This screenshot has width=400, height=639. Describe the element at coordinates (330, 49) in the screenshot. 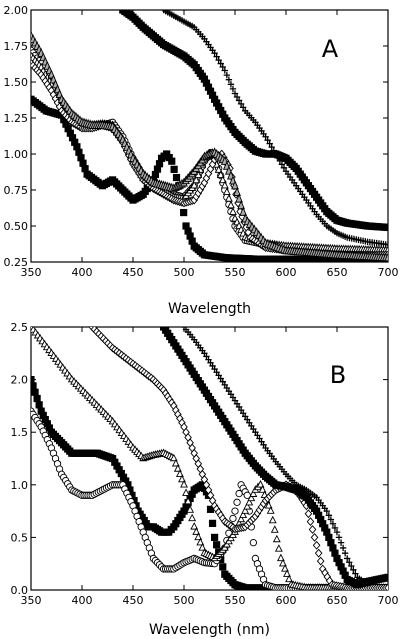

I see `panel-label: A` at that location.